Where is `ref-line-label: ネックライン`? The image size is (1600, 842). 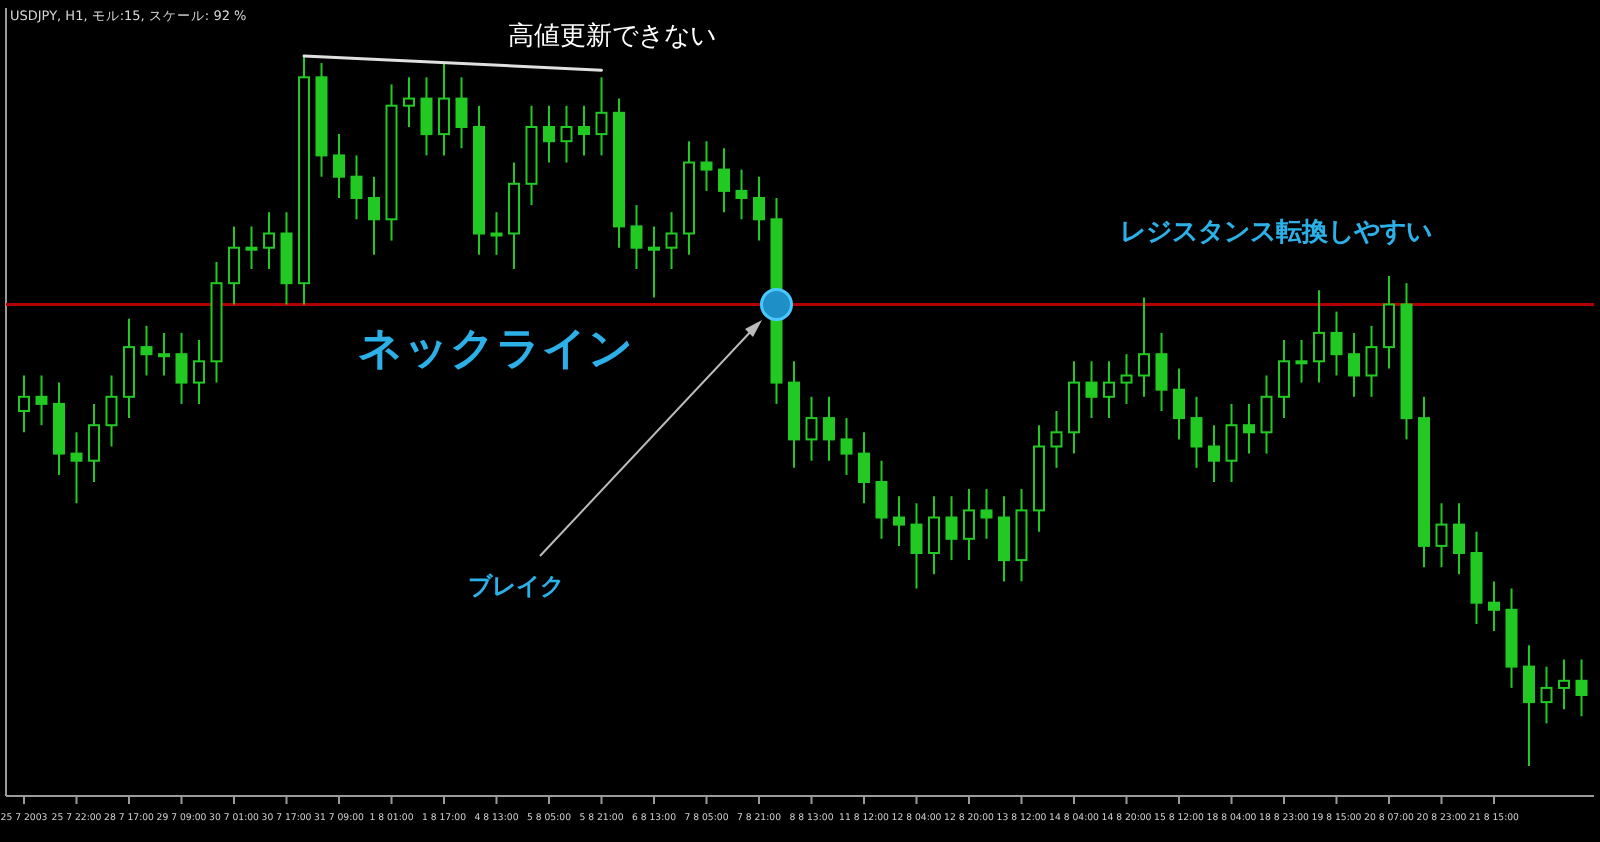
ref-line-label: ネックライン is located at coordinates (496, 349).